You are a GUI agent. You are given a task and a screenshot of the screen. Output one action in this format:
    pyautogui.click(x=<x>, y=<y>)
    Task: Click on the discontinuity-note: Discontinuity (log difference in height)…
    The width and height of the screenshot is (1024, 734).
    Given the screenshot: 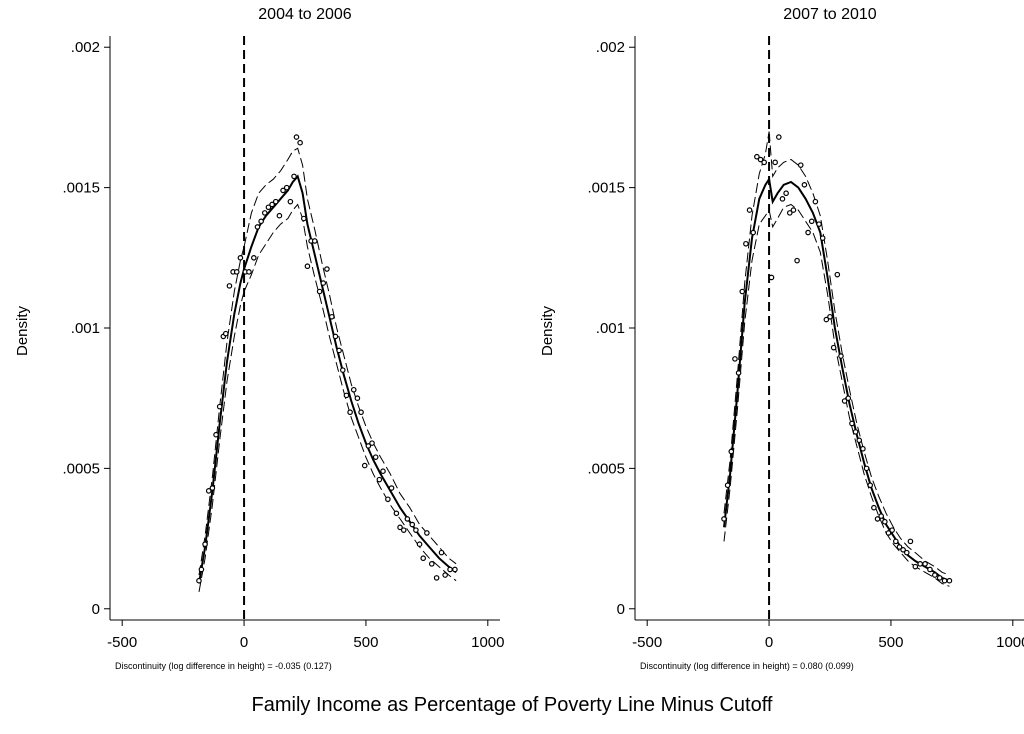 What is the action you would take?
    pyautogui.click(x=747, y=666)
    